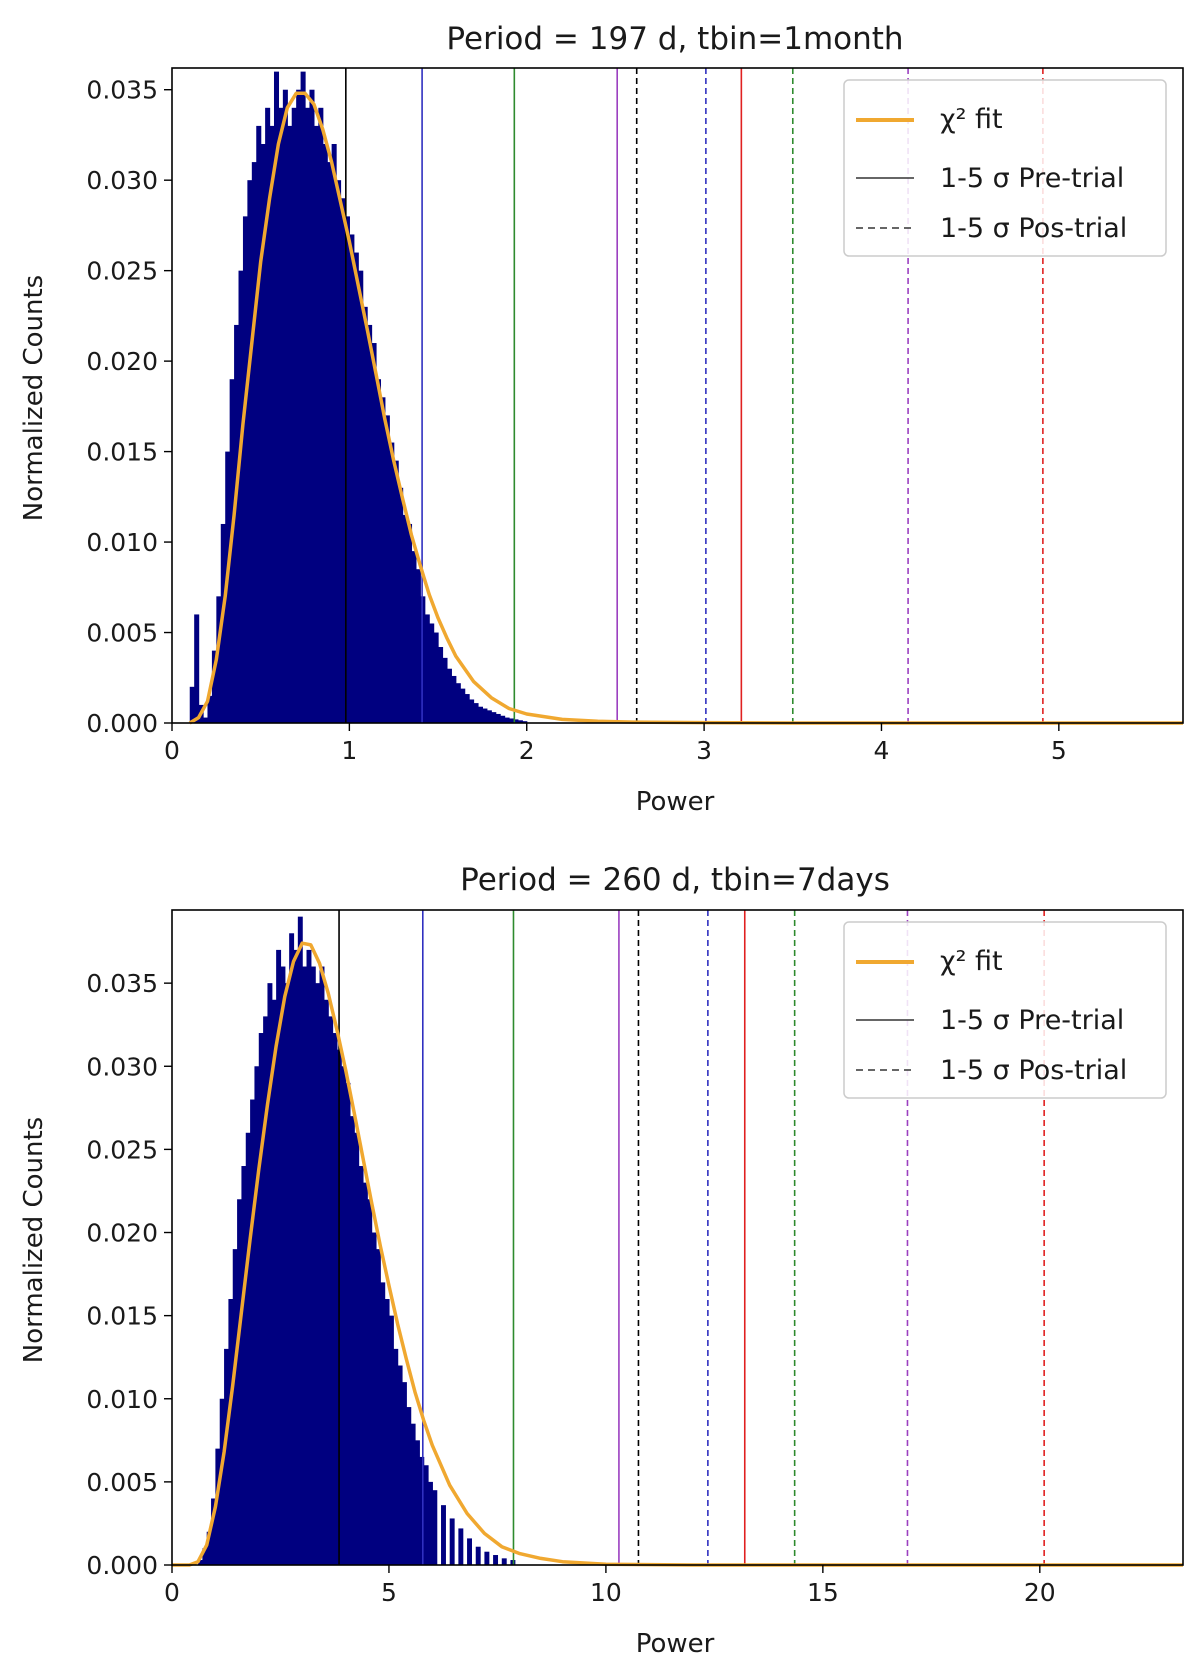 The width and height of the screenshot is (1200, 1666). What do you see at coordinates (122, 1565) in the screenshot?
I see `y-tick-label: 0.000` at bounding box center [122, 1565].